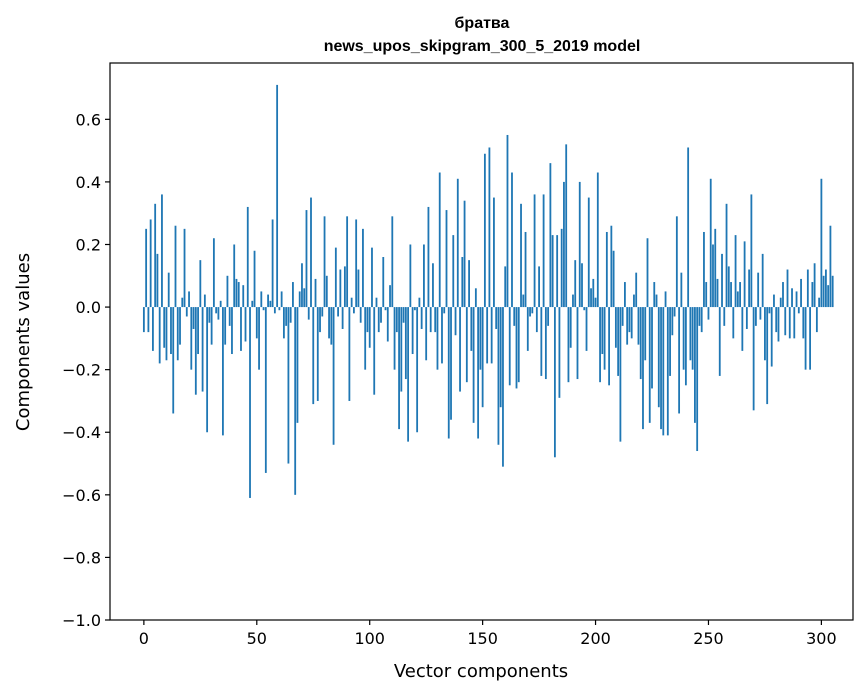 The width and height of the screenshot is (867, 696). I want to click on x-tick-label: 150, so click(482, 638).